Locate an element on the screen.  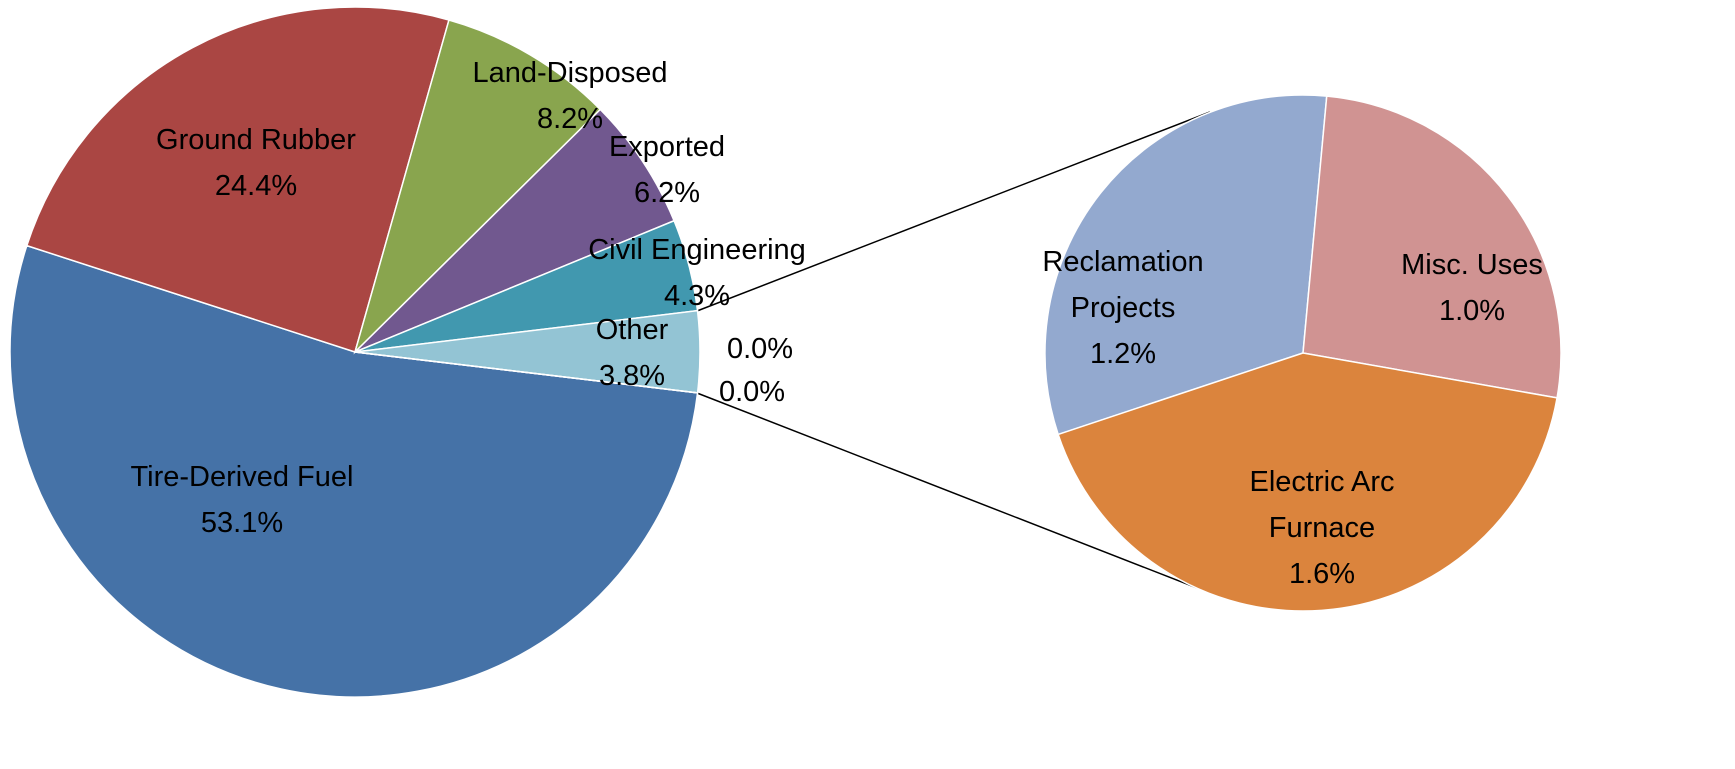
value-label: 8.2% is located at coordinates (570, 119).